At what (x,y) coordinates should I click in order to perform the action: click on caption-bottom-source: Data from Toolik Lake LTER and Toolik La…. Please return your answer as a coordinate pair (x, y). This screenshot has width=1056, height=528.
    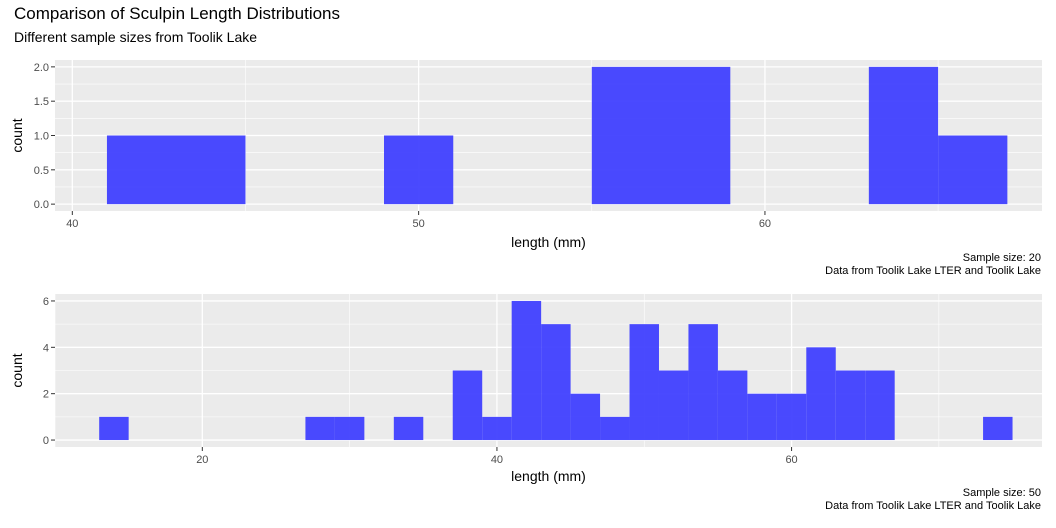
    Looking at the image, I should click on (933, 506).